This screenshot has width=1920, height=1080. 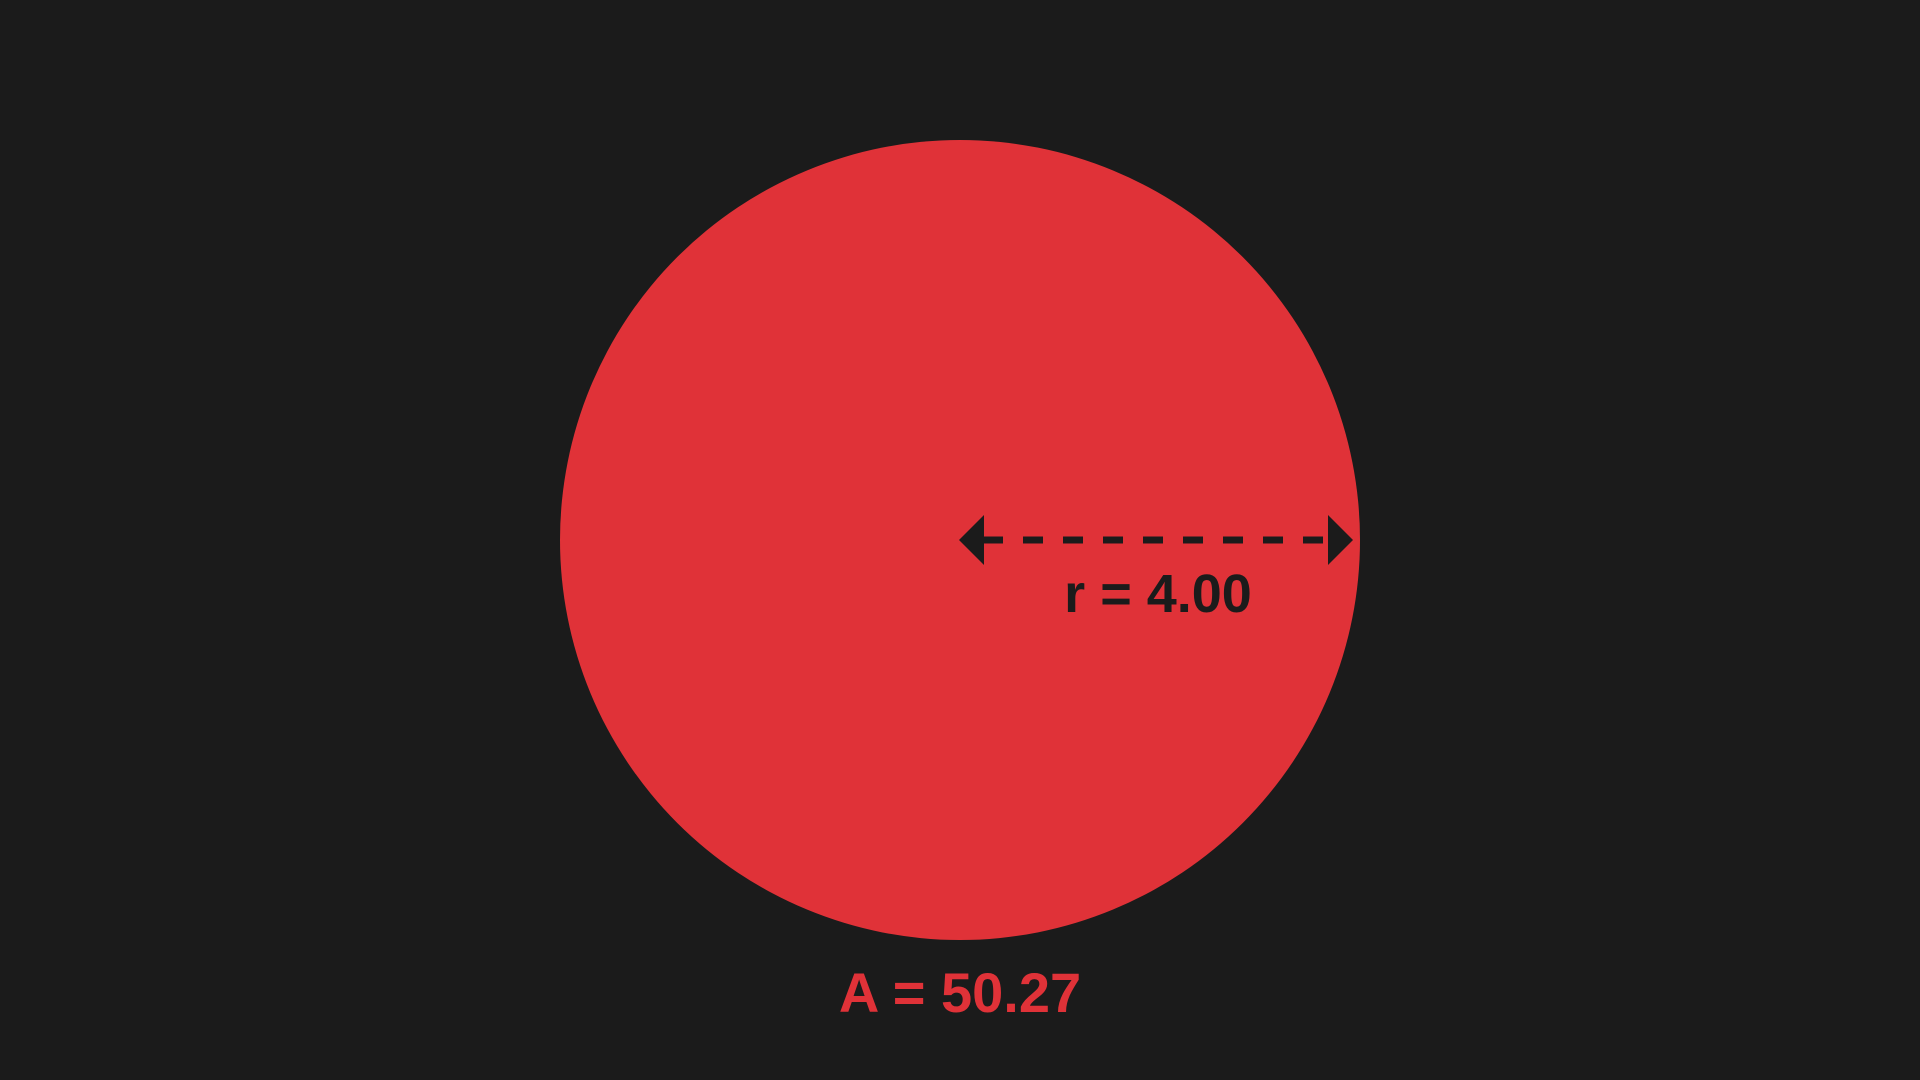 I want to click on radius-arrow-right-icon, so click(x=1340, y=540).